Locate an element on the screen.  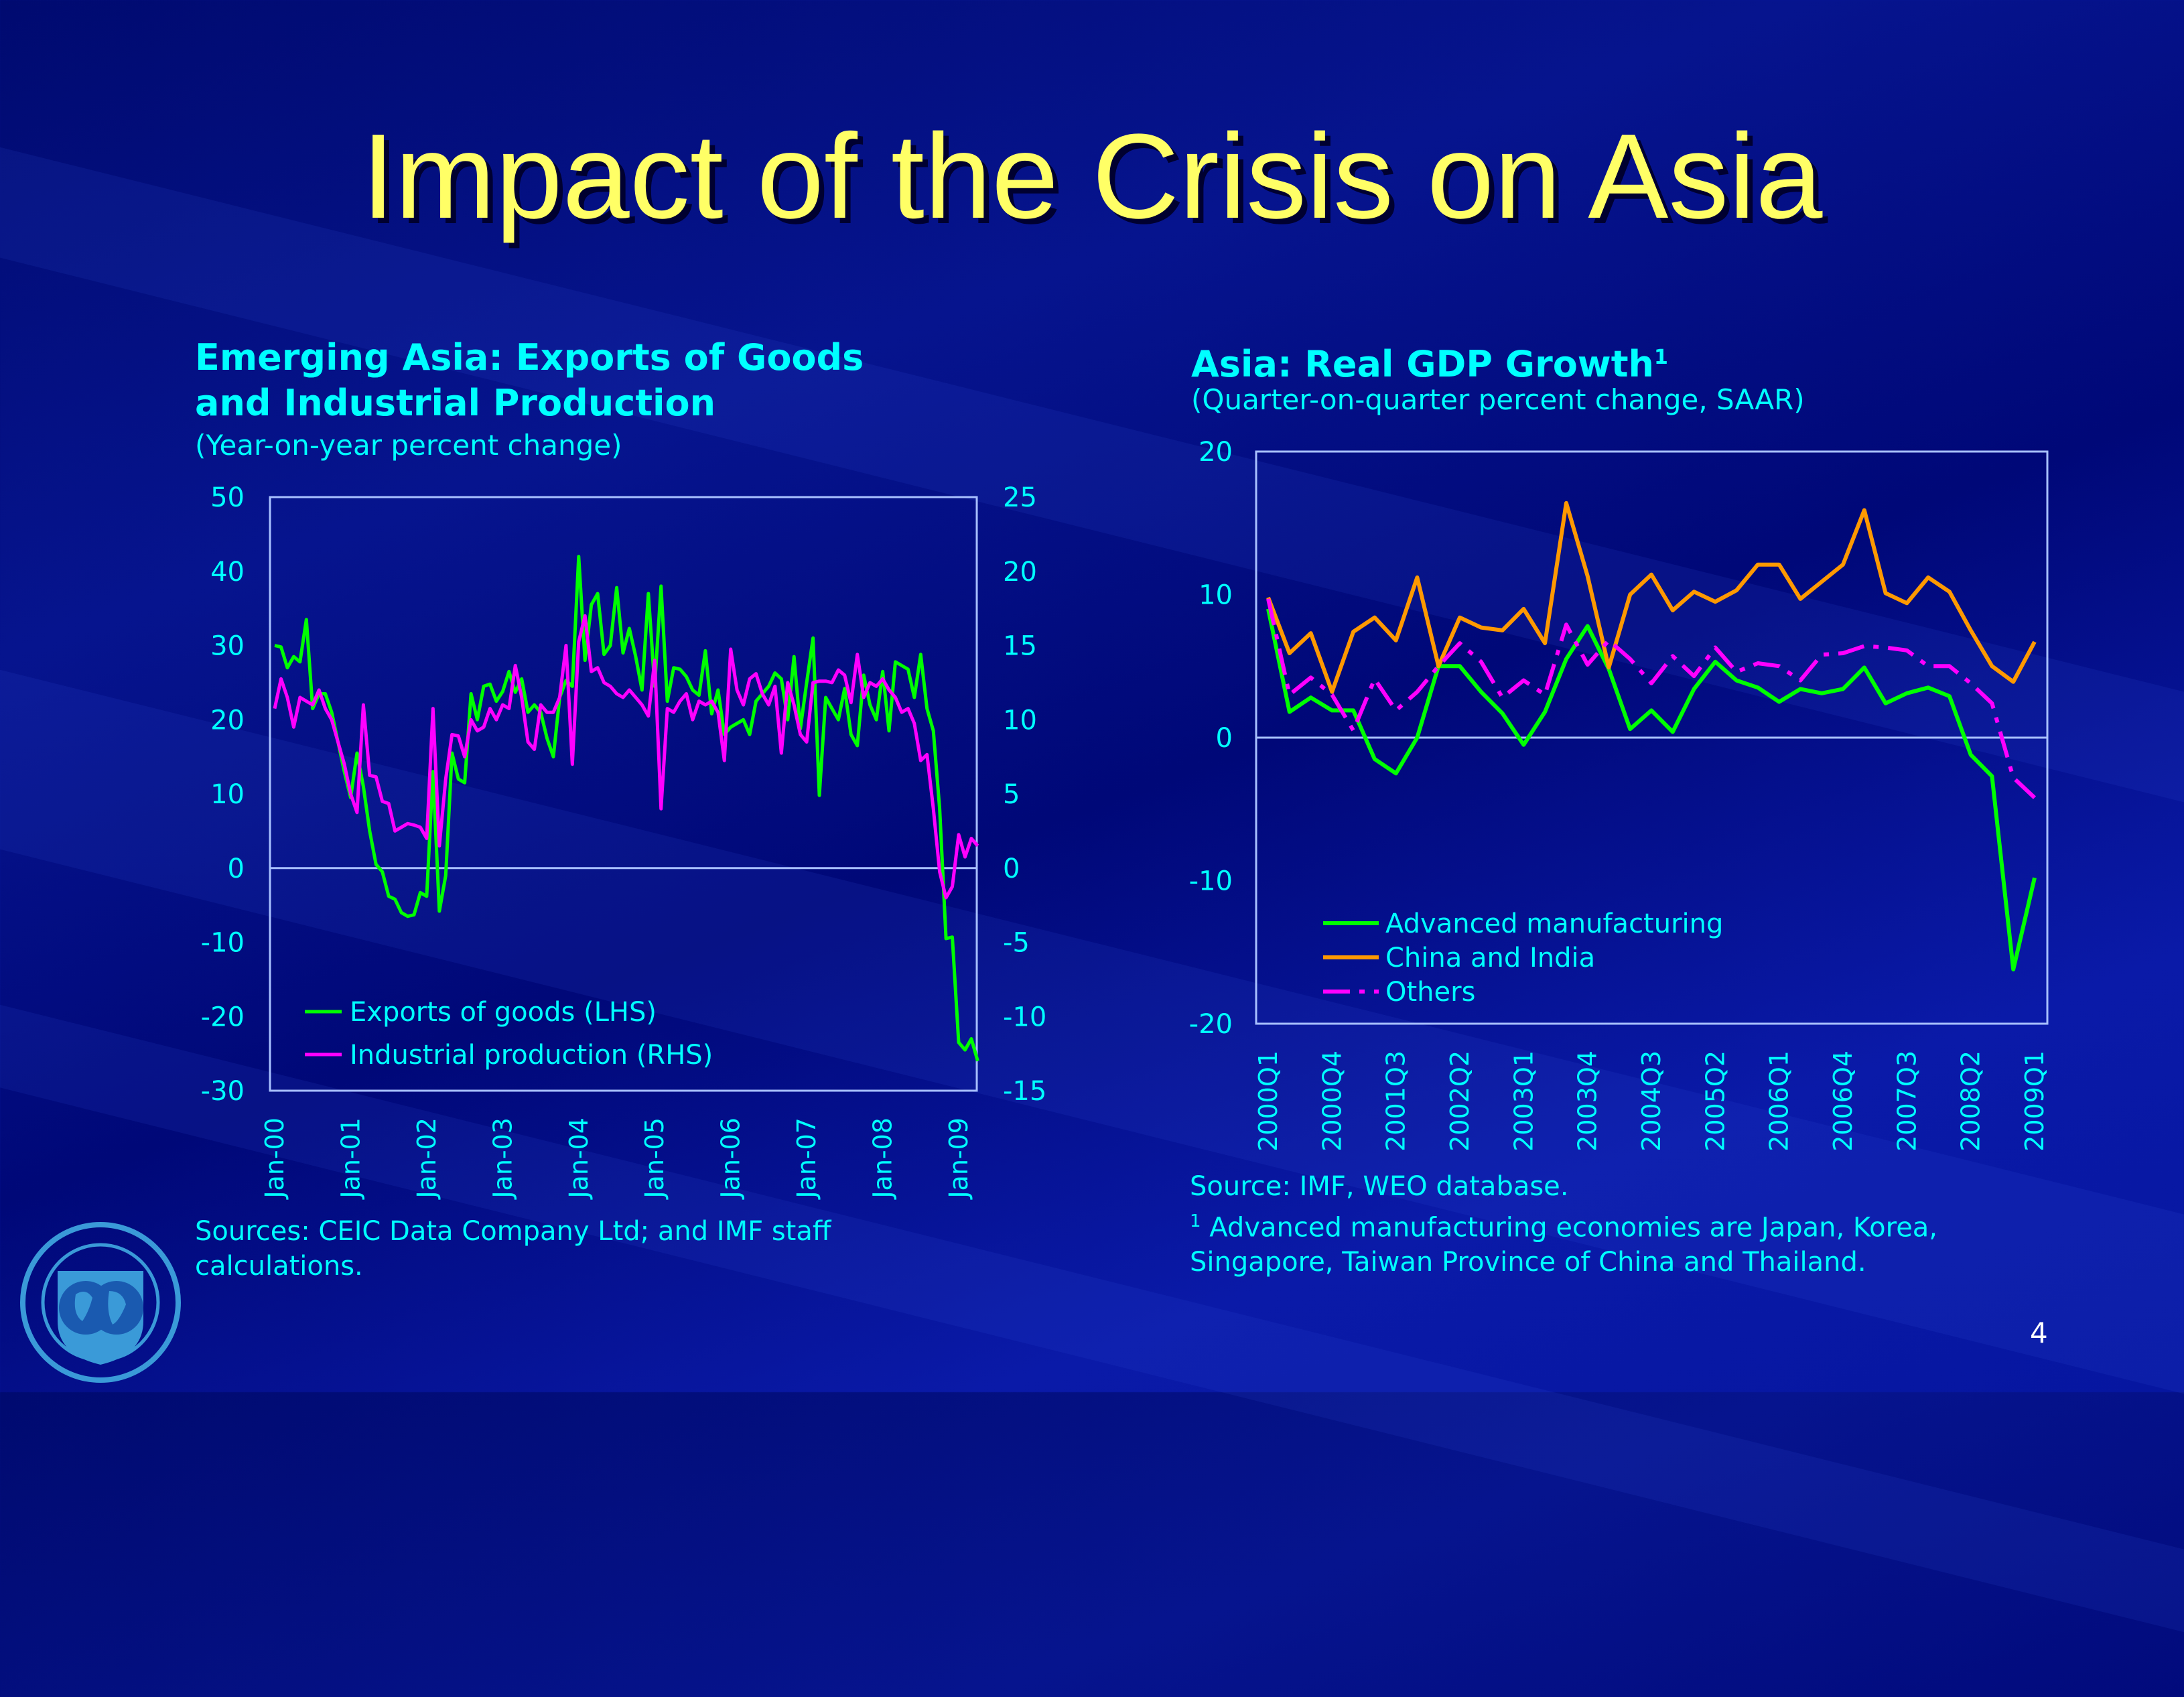
x-tick-label: 2000Q4 is located at coordinates (1332, 1101).